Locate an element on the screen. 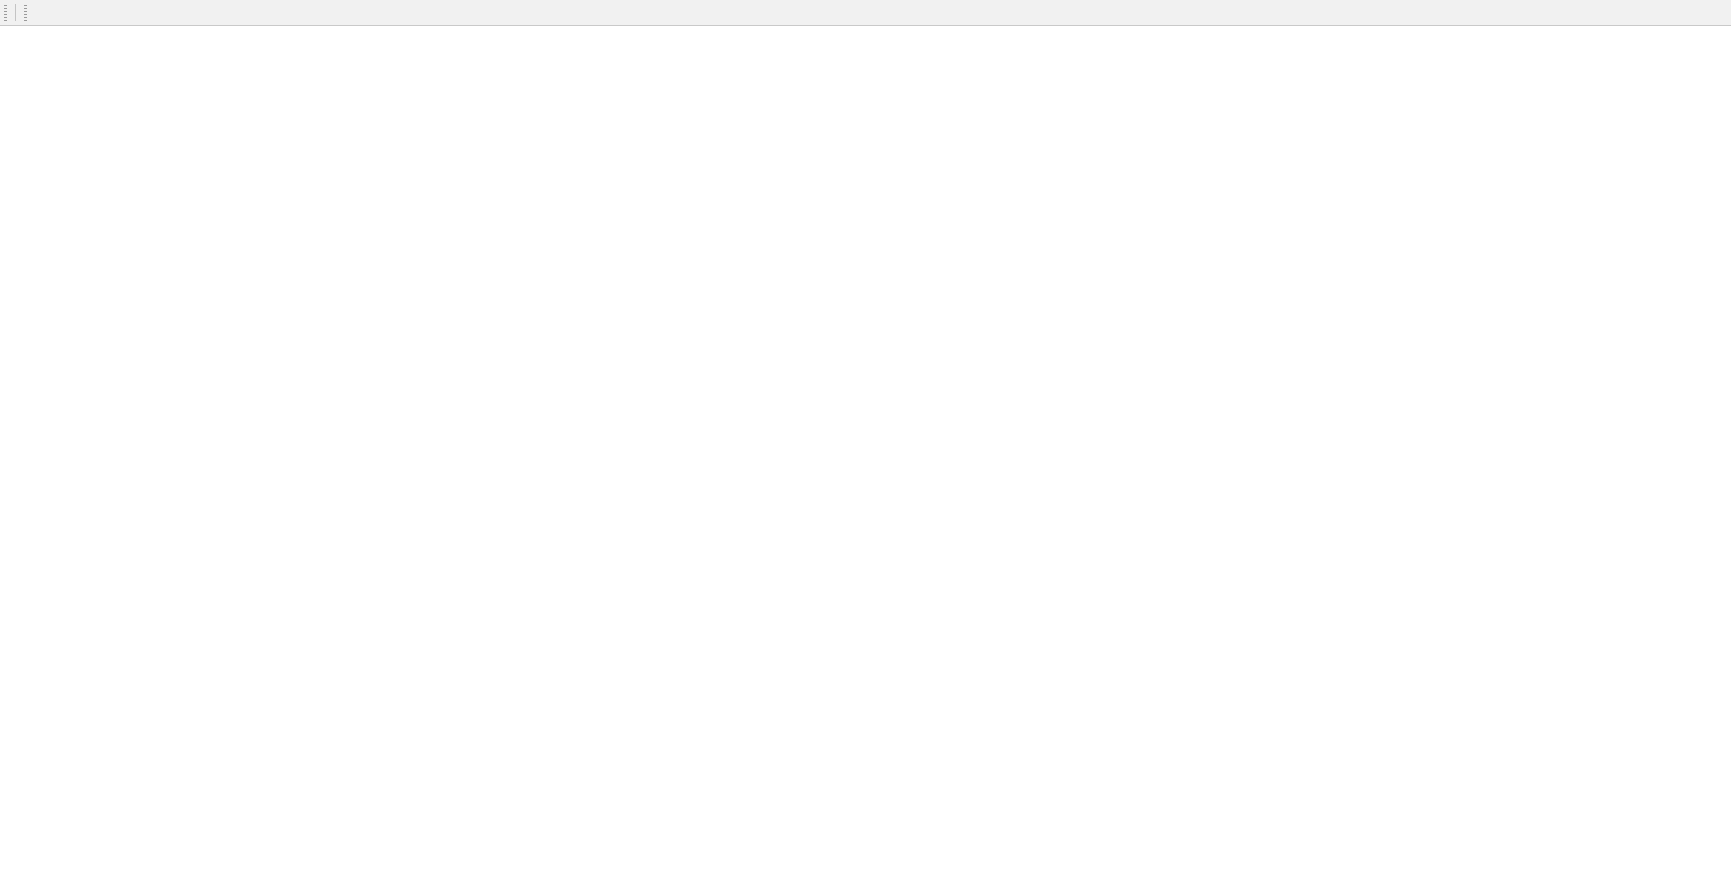 Image resolution: width=1731 pixels, height=894 pixels. toolbar-drag-handle is located at coordinates (5, 12).